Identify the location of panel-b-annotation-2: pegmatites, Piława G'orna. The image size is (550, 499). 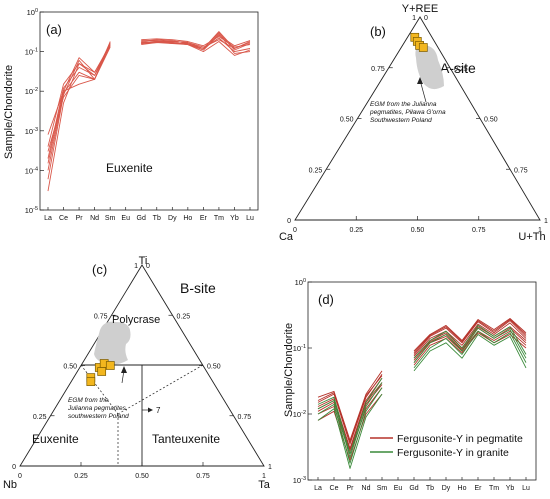
(407, 112).